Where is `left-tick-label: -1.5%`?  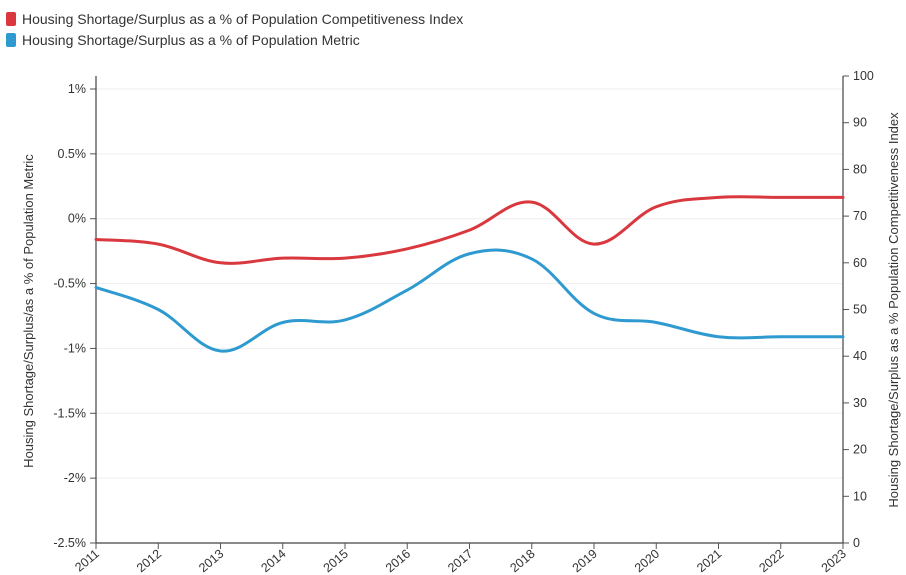 left-tick-label: -1.5% is located at coordinates (69, 413).